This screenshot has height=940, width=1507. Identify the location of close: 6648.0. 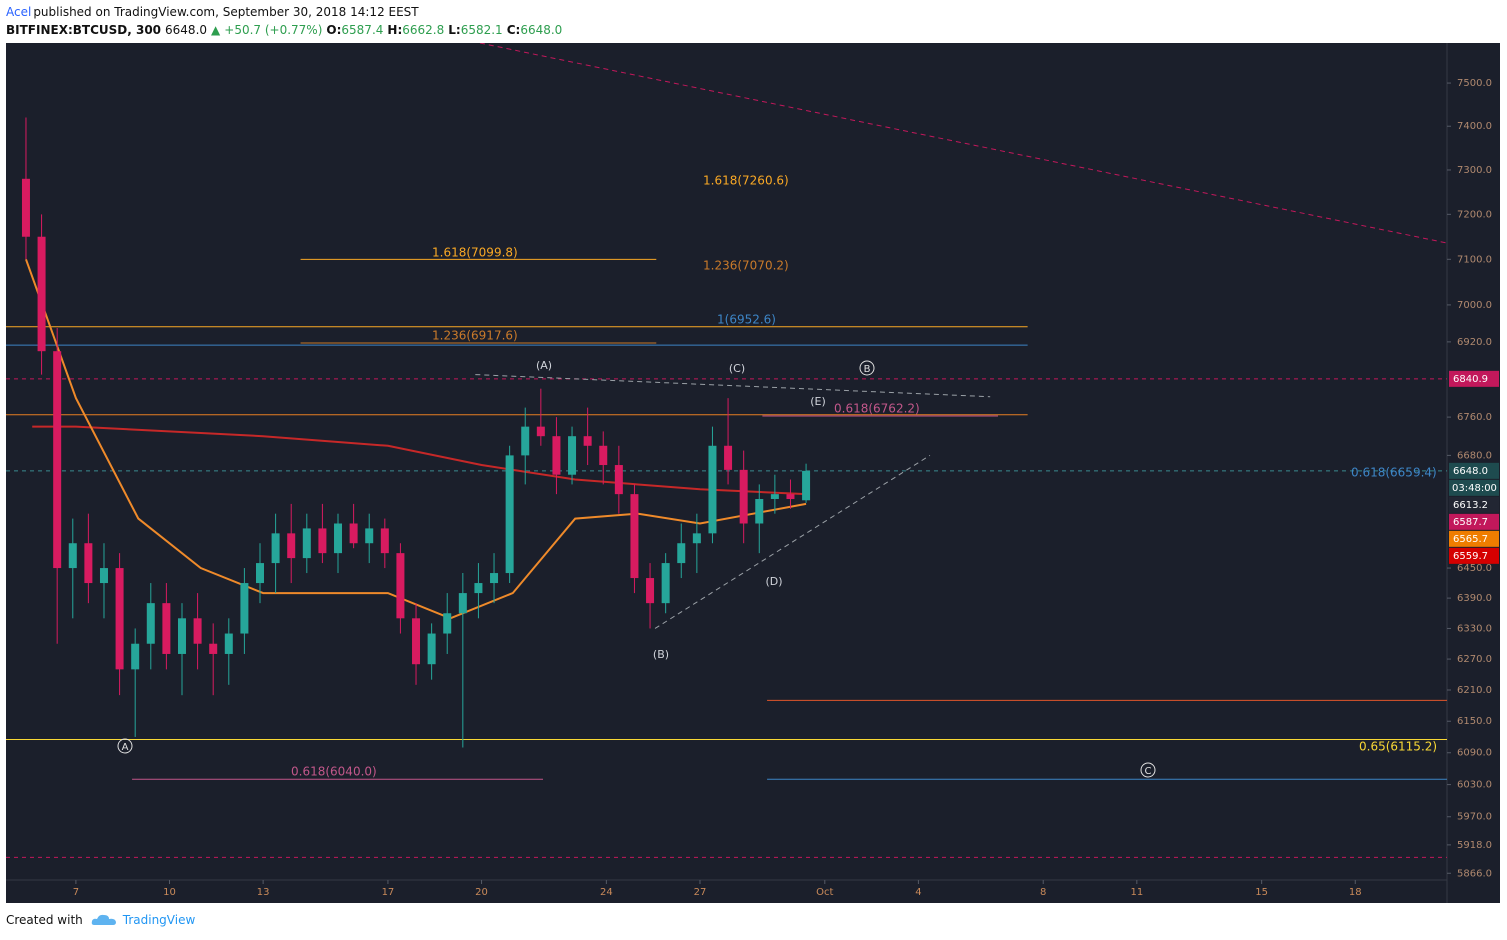
(541, 30).